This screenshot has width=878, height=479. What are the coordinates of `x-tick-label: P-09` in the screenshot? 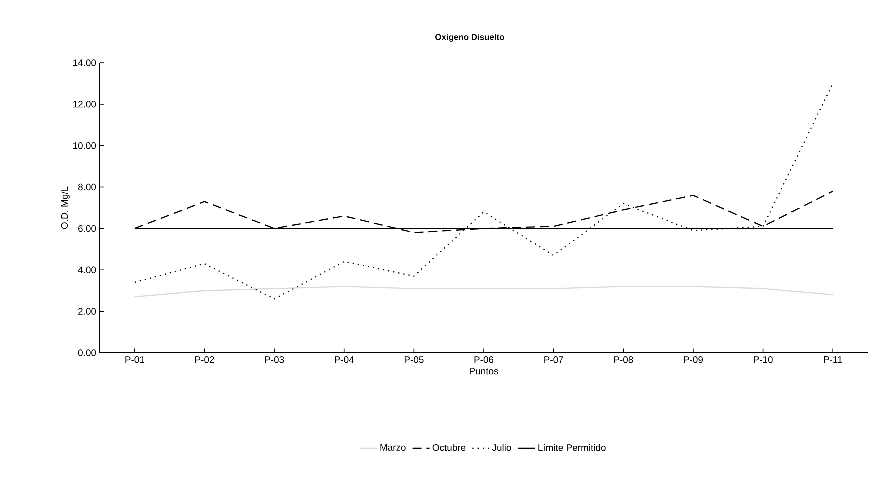 It's located at (694, 360).